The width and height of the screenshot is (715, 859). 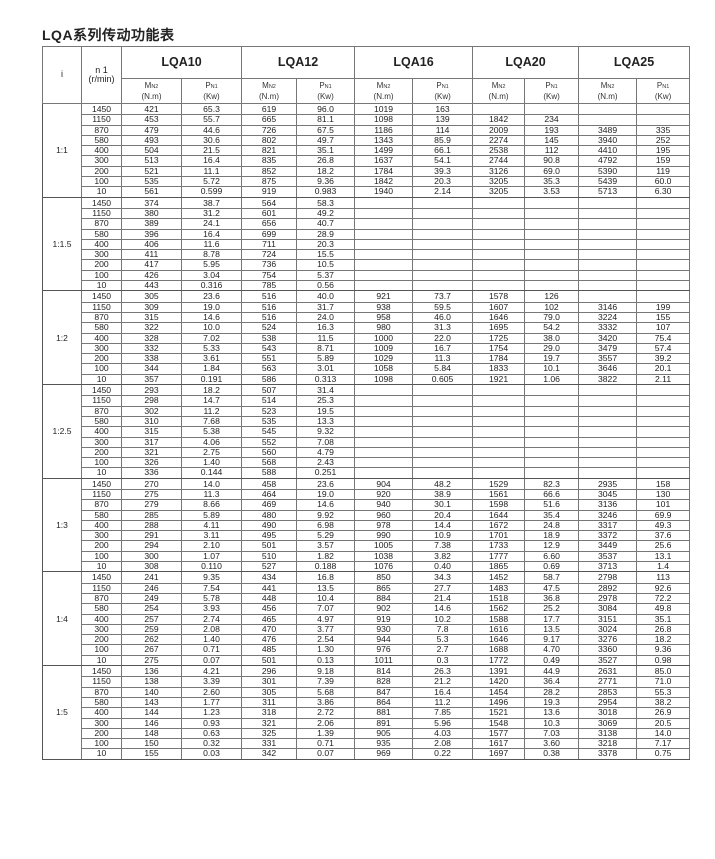 I want to click on torque-cell: 5439, so click(x=608, y=182).